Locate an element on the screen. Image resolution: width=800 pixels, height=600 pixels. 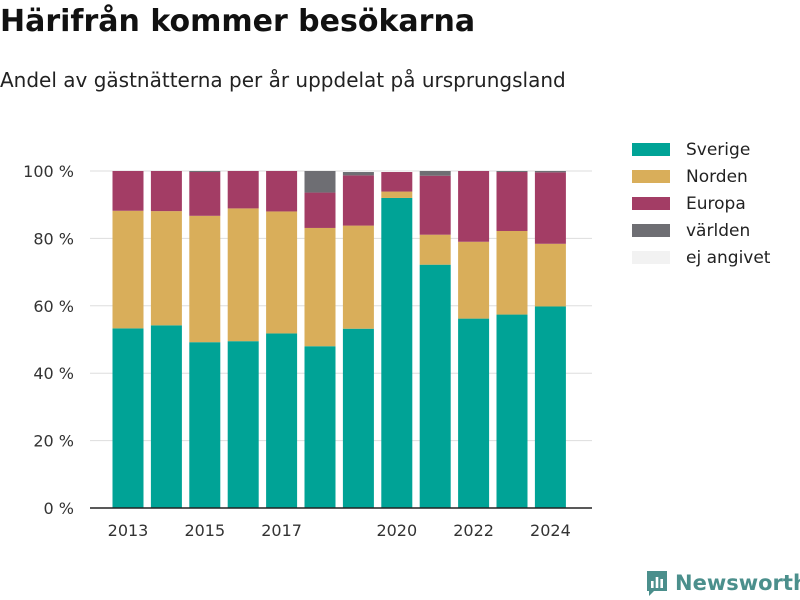
chart-legend: Sverige Norden Europa världen ej angivet is located at coordinates (701, 203).